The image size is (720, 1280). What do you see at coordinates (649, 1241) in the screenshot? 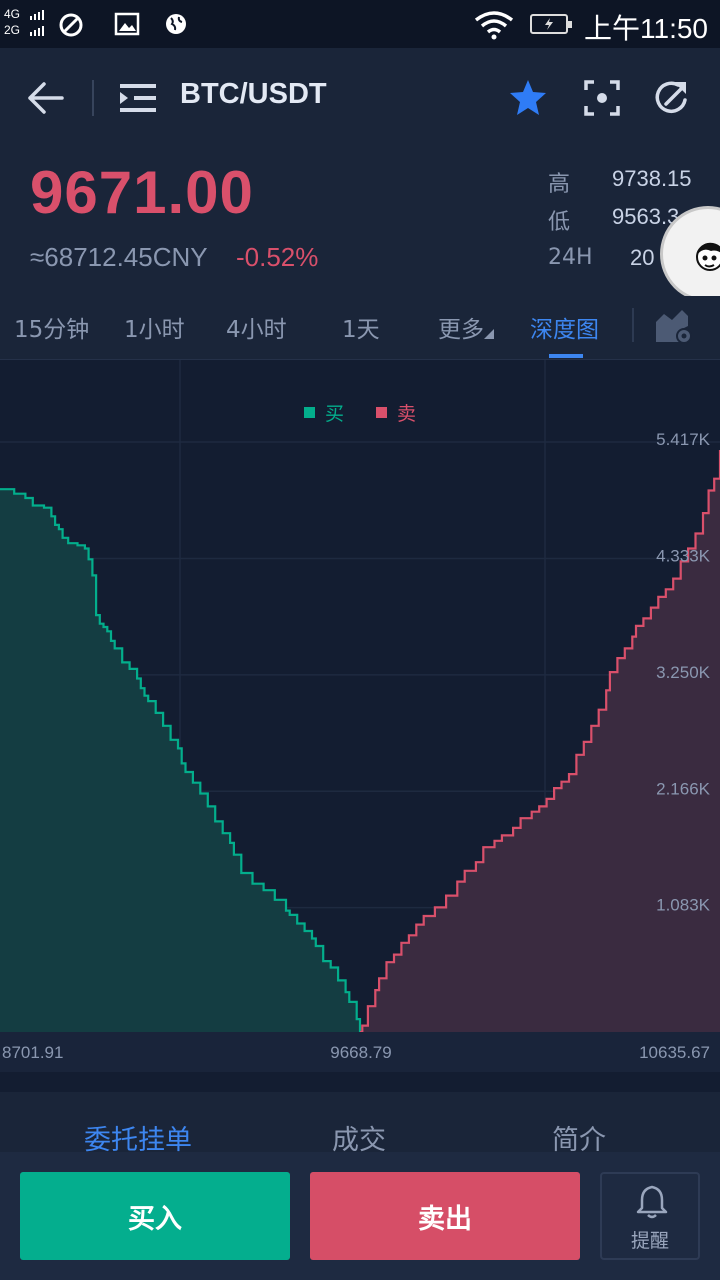
I see `alert-label: 提醒` at bounding box center [649, 1241].